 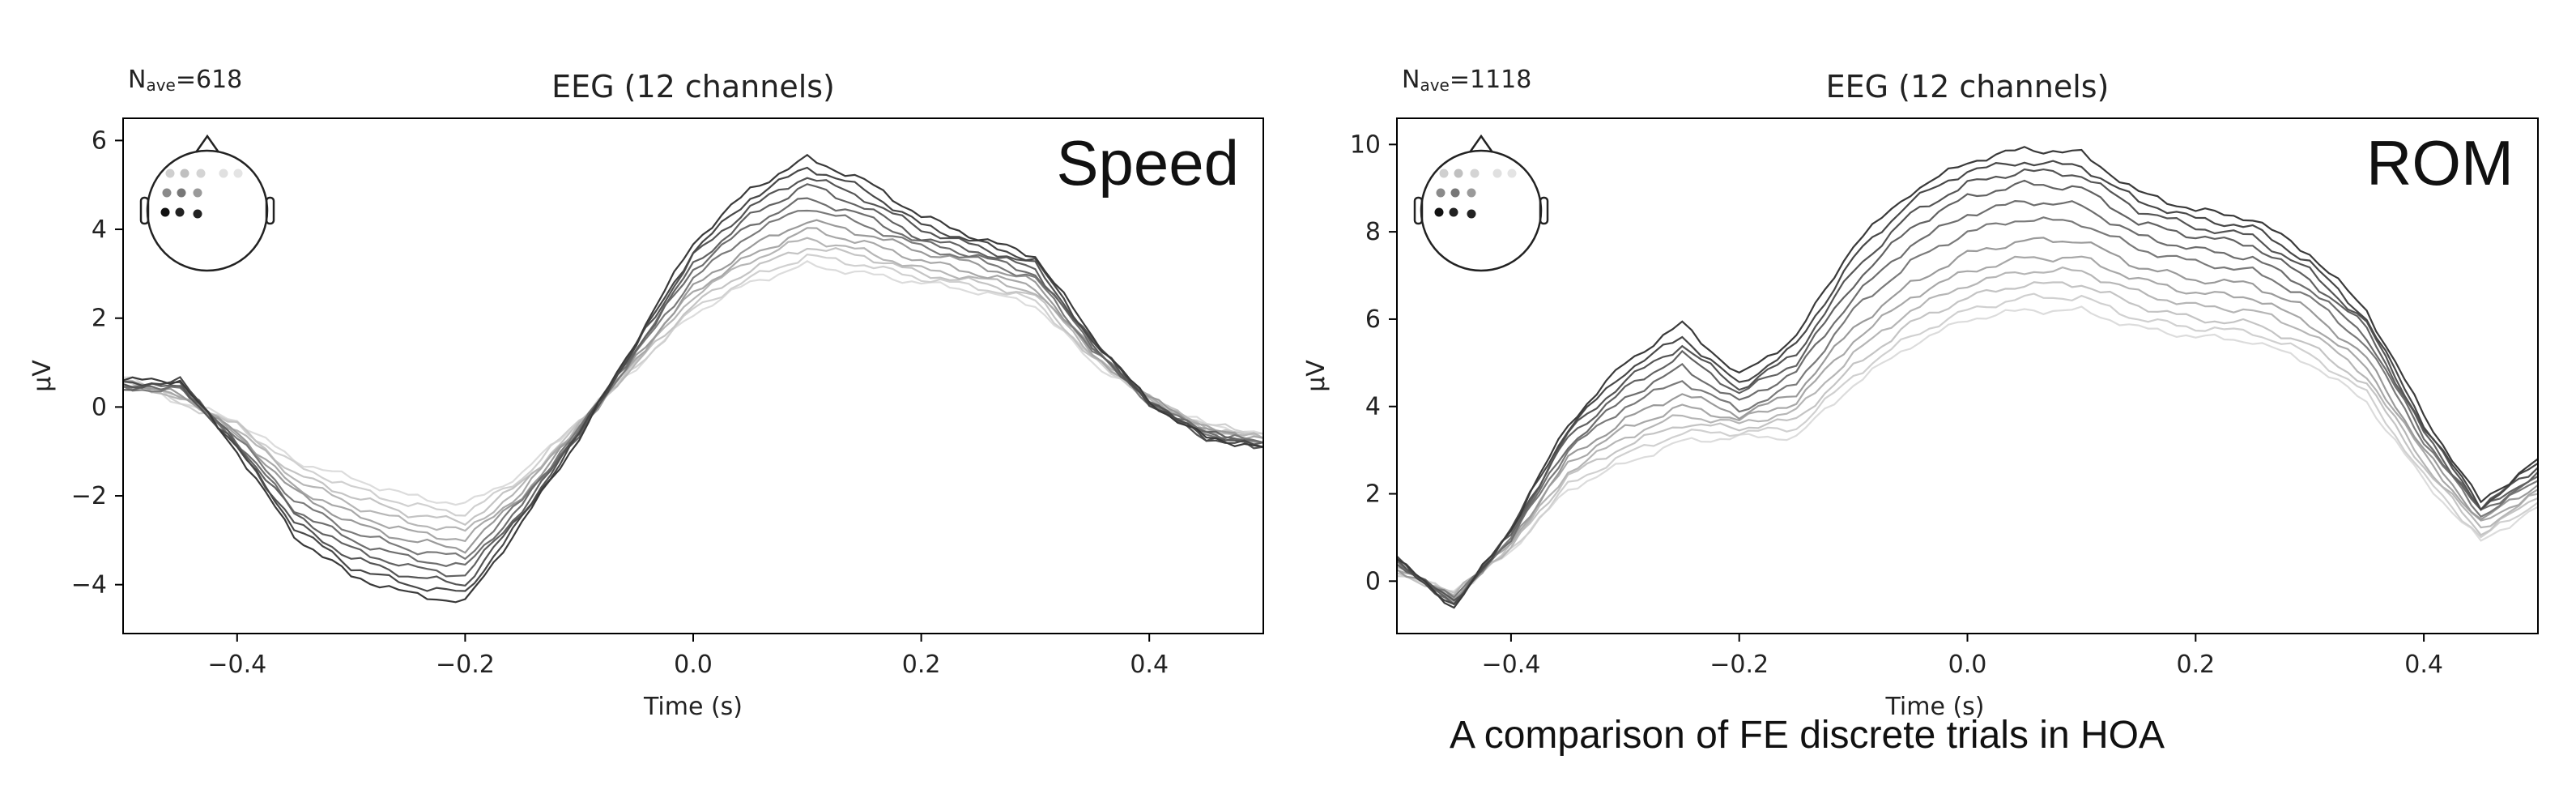 What do you see at coordinates (1466, 80) in the screenshot?
I see `nave-label: Nave=1118` at bounding box center [1466, 80].